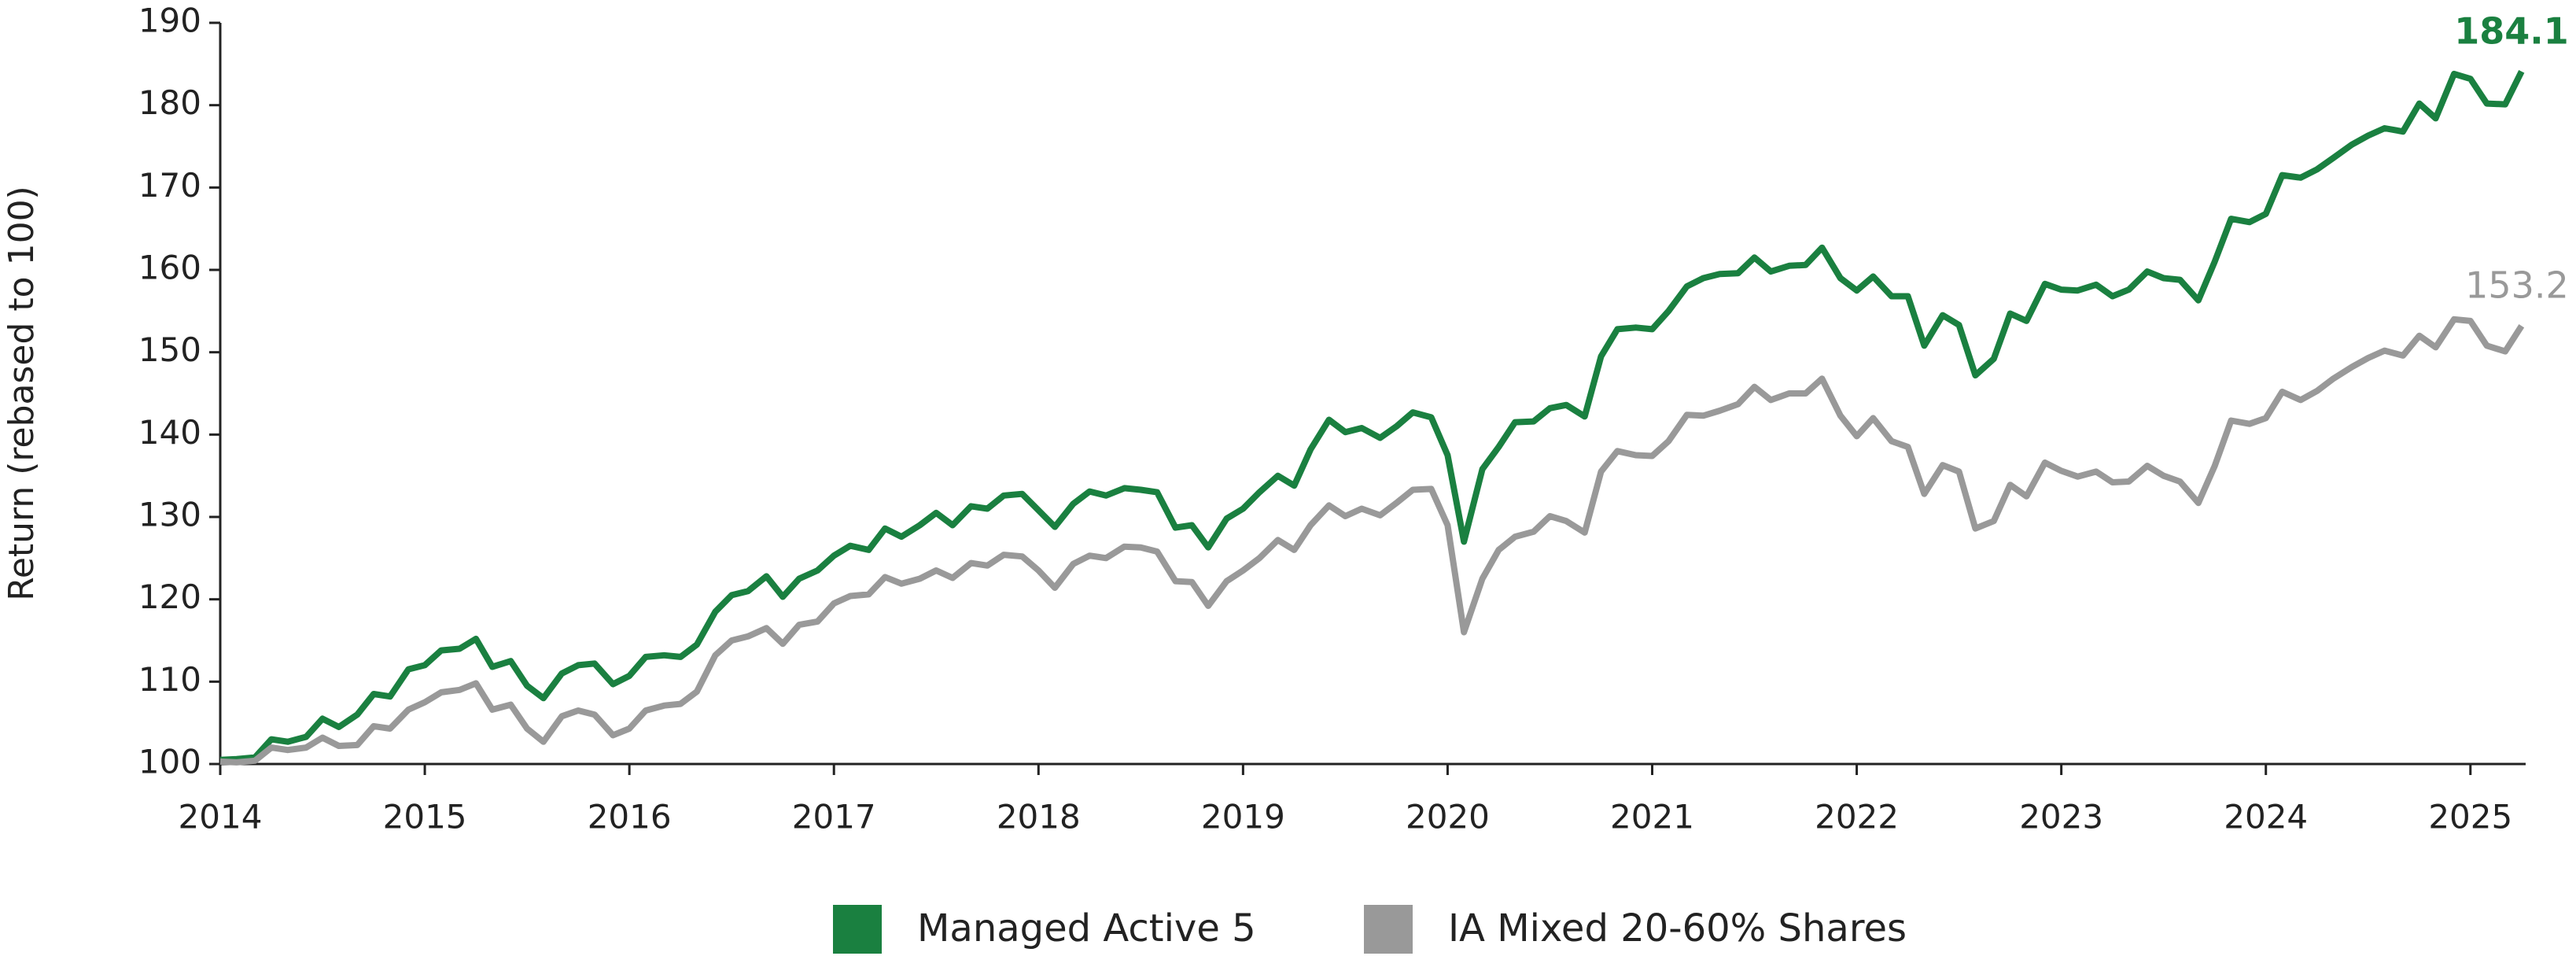 This screenshot has height=956, width=2576. What do you see at coordinates (1243, 817) in the screenshot?
I see `x-tick-label: 2019` at bounding box center [1243, 817].